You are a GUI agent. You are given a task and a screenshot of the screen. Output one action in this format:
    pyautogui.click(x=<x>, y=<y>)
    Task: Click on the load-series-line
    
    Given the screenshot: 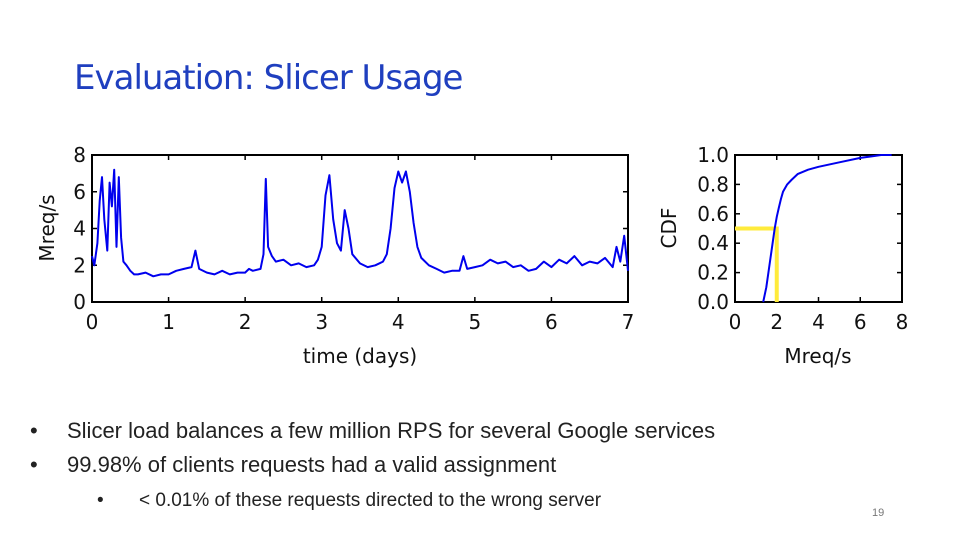 What is the action you would take?
    pyautogui.click(x=360, y=223)
    